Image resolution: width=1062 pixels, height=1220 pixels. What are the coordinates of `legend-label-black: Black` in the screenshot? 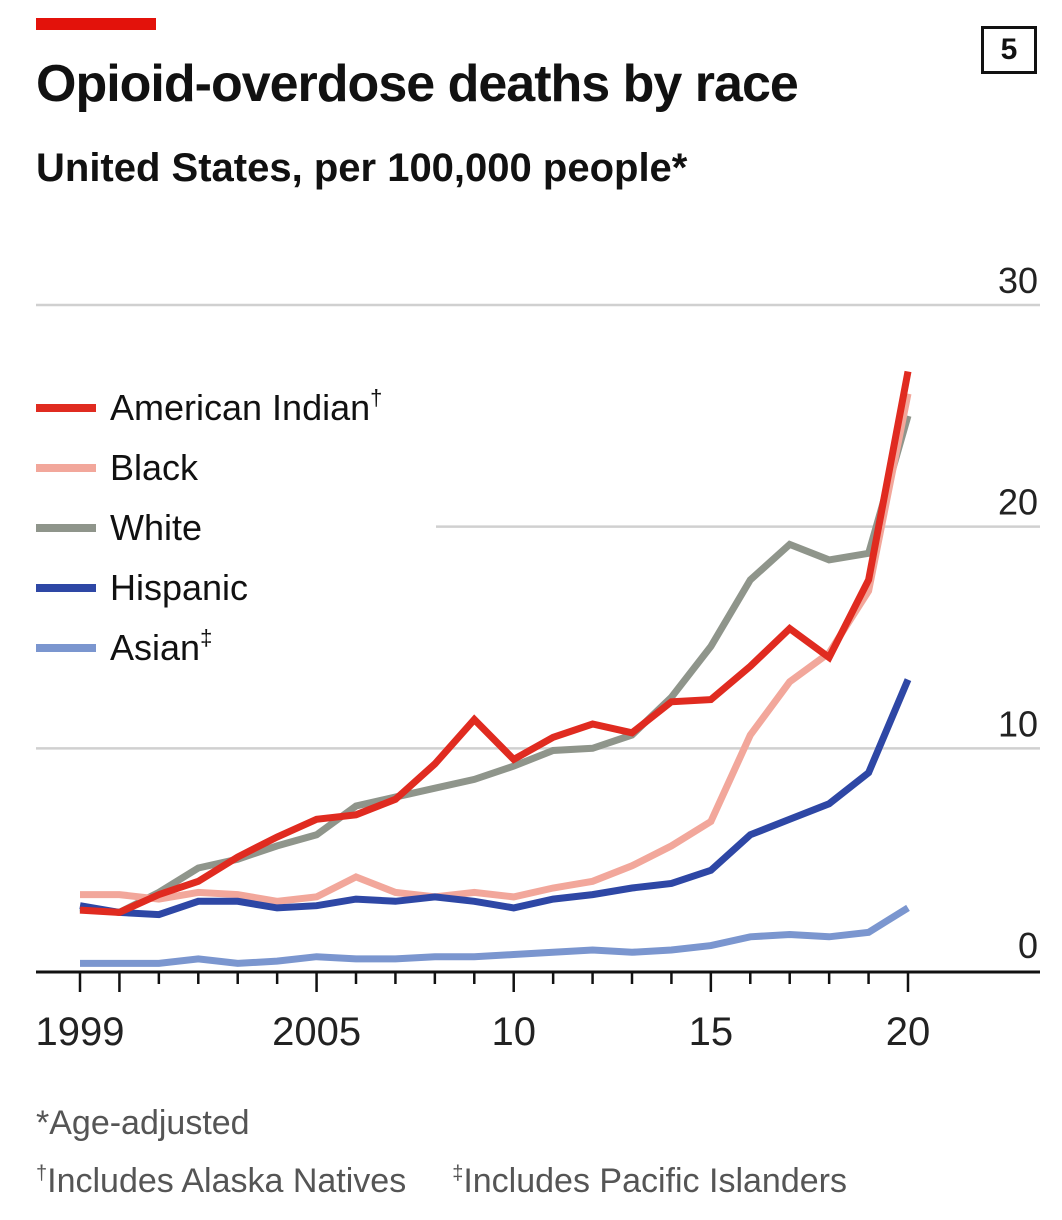 It's located at (154, 467).